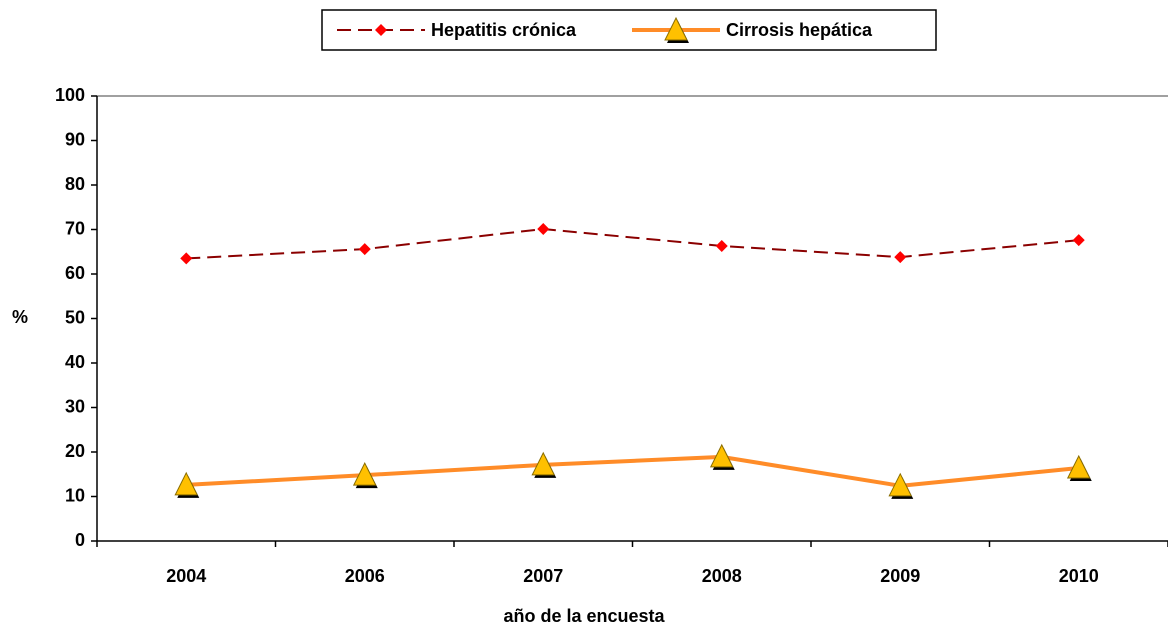 The width and height of the screenshot is (1168, 630). Describe the element at coordinates (75, 184) in the screenshot. I see `y-tick-label: 80` at that location.